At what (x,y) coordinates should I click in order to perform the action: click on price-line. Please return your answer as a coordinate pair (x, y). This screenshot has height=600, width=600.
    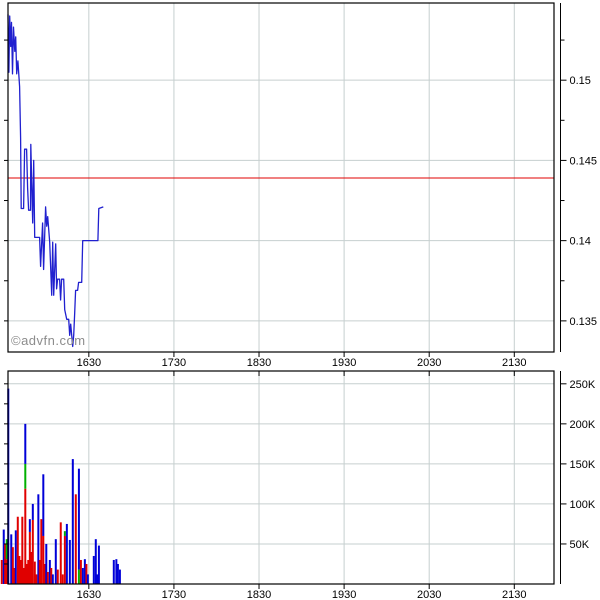
    Looking at the image, I should click on (55, 181).